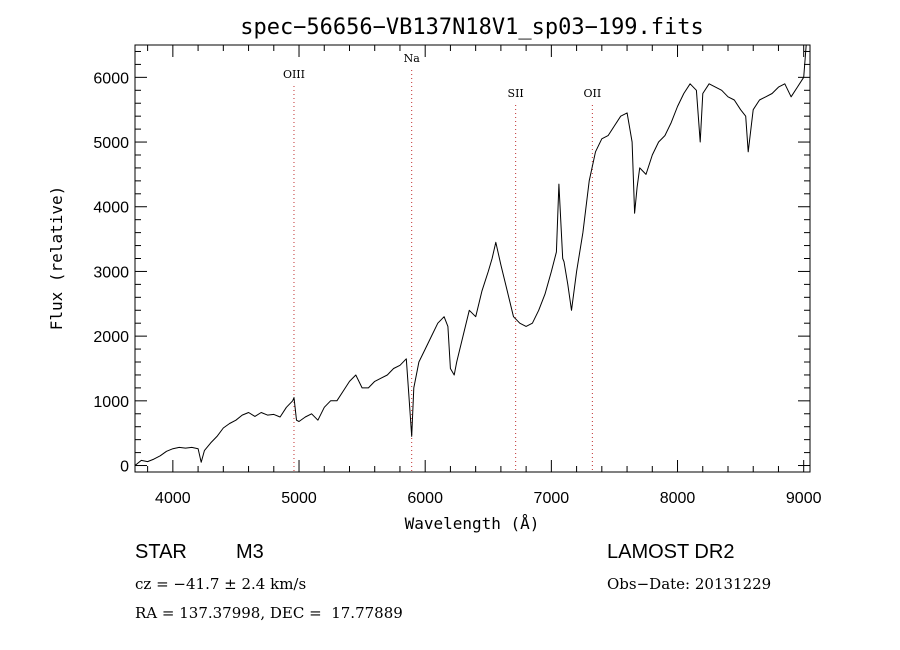 This screenshot has height=650, width=900. Describe the element at coordinates (804, 498) in the screenshot. I see `x-tick-label: 9000` at that location.